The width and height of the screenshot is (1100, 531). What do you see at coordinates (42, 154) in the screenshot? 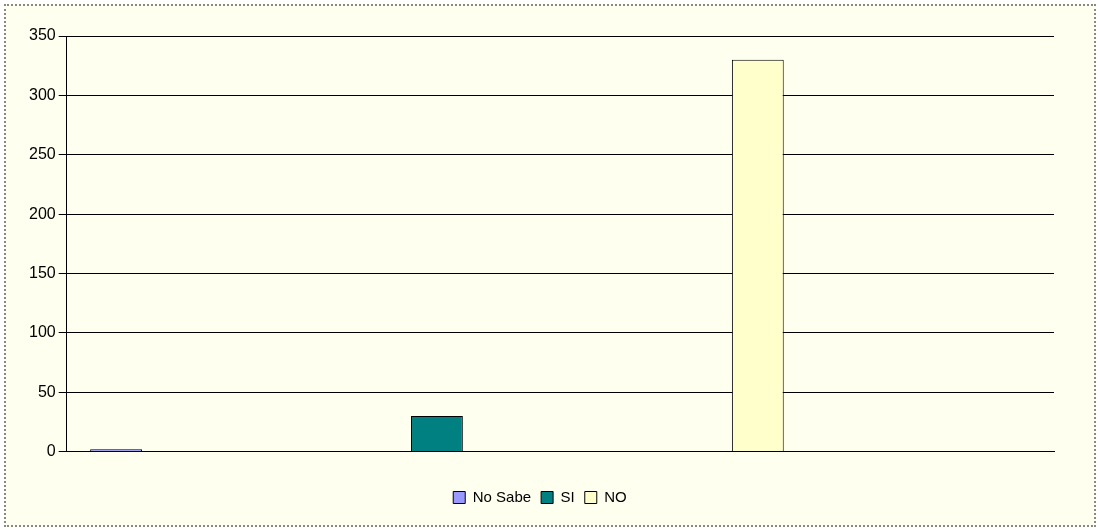
I see `y-tick-label: 250` at bounding box center [42, 154].